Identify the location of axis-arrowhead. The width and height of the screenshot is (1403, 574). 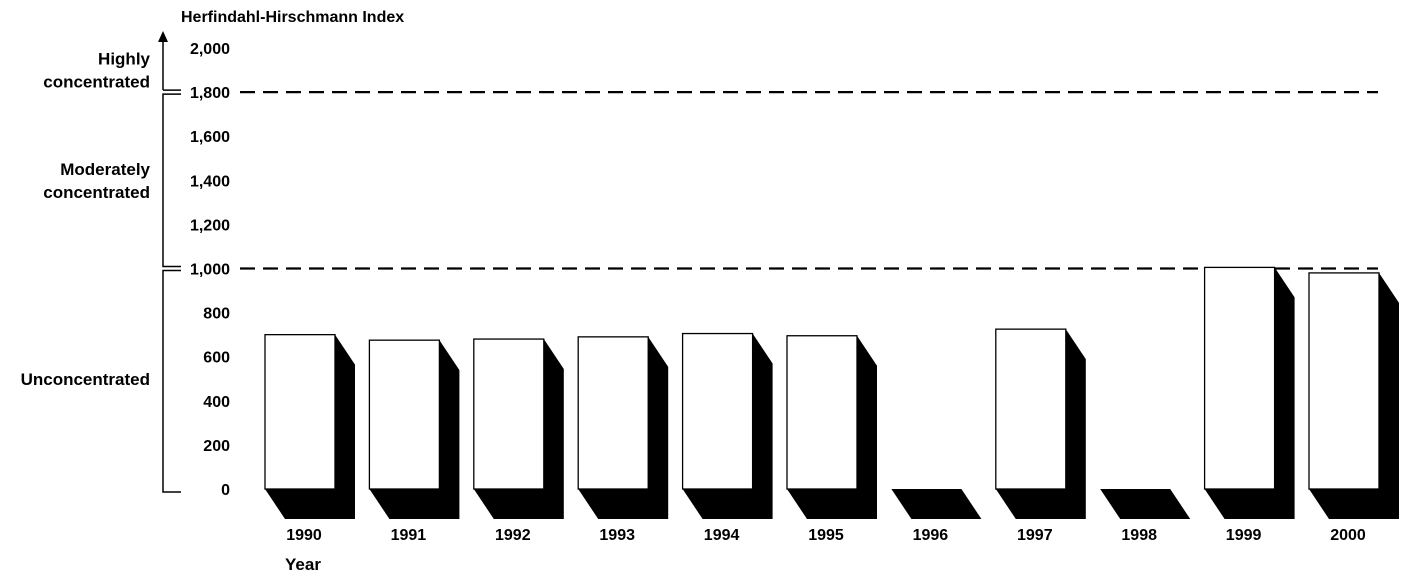
(163, 36).